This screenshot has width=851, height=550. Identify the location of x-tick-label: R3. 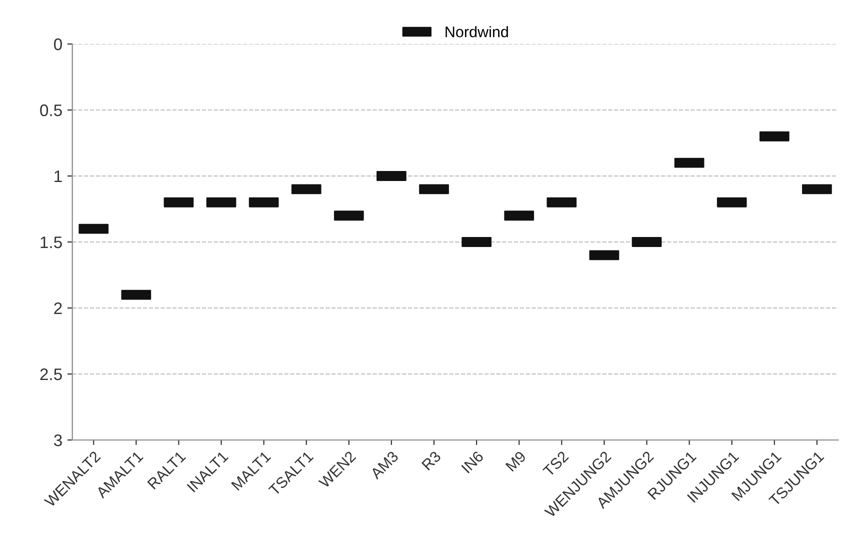
(431, 460).